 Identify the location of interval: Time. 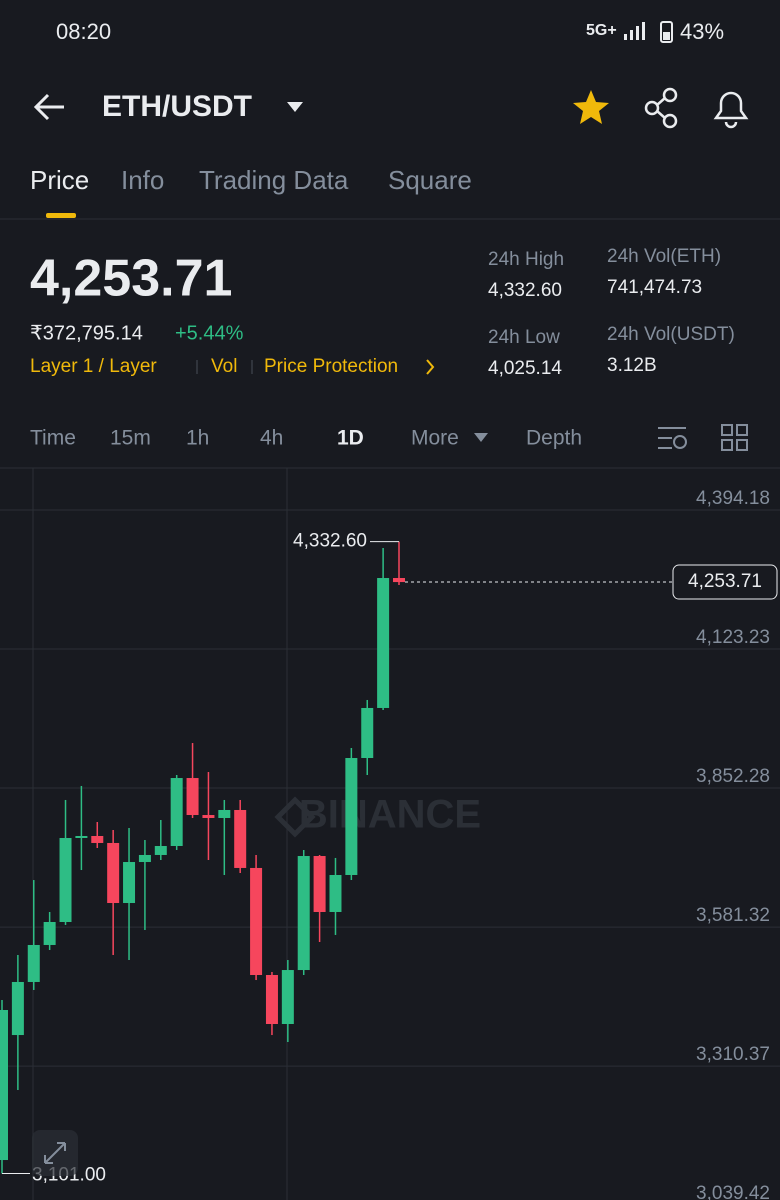
(53, 438).